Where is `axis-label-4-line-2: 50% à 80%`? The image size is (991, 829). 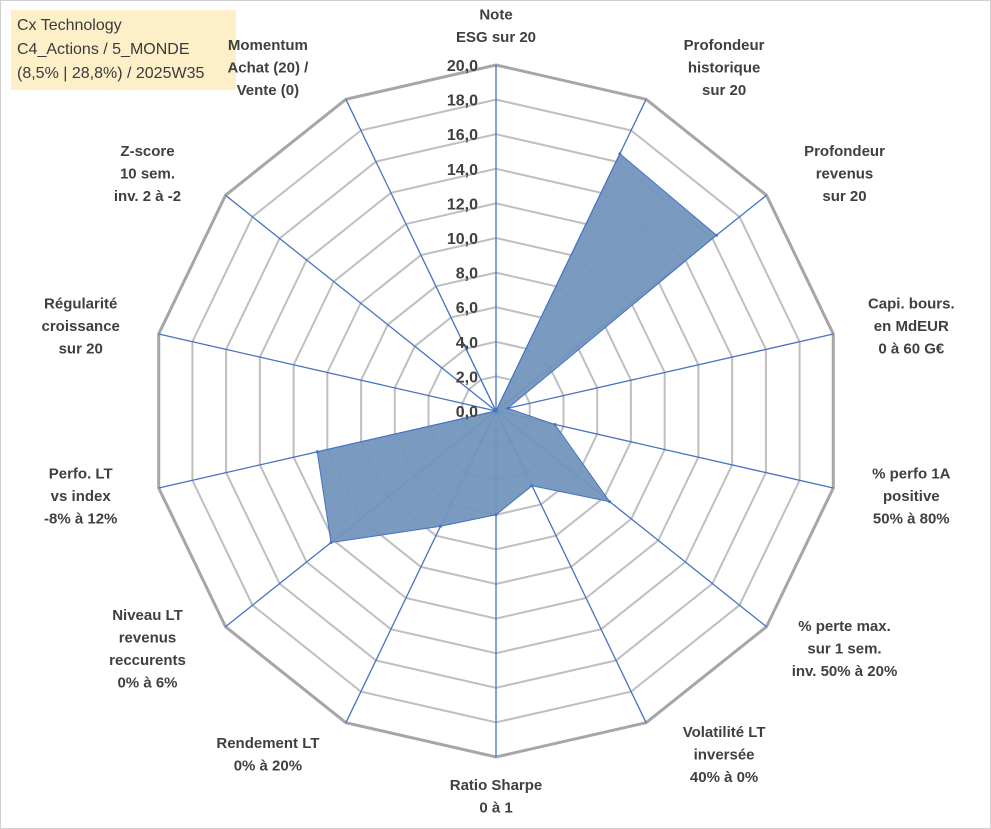 axis-label-4-line-2: 50% à 80% is located at coordinates (911, 518).